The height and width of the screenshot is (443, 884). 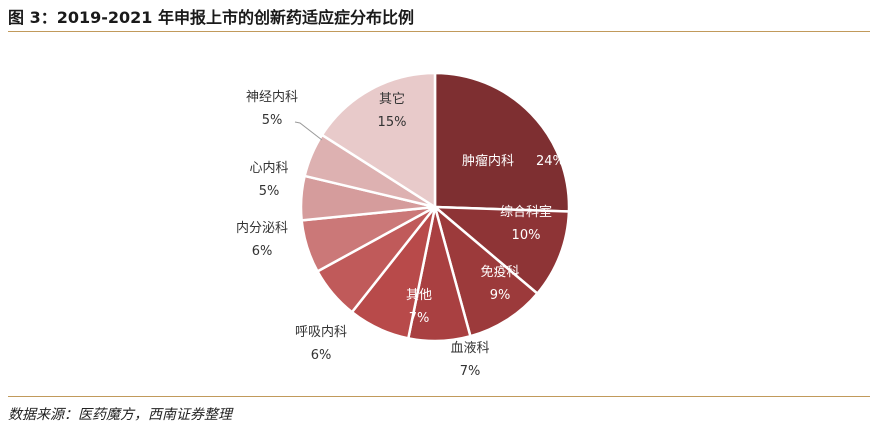 What do you see at coordinates (550, 161) in the screenshot?
I see `slice-value-label: 24%` at bounding box center [550, 161].